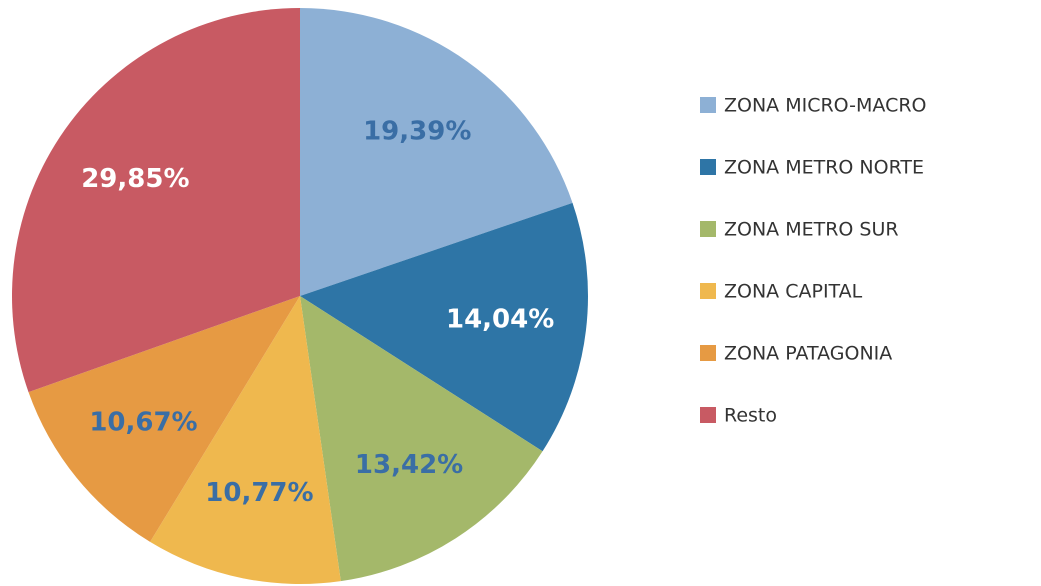  What do you see at coordinates (417, 132) in the screenshot?
I see `data-label: 19,39%` at bounding box center [417, 132].